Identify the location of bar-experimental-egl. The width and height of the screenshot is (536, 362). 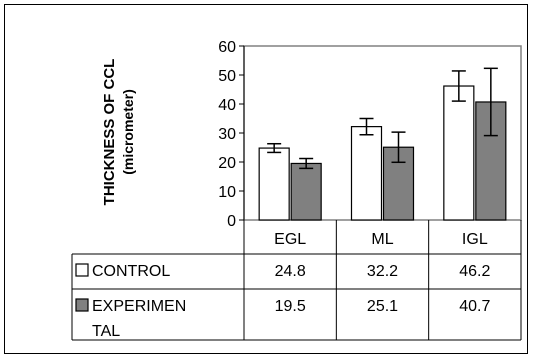
(306, 191).